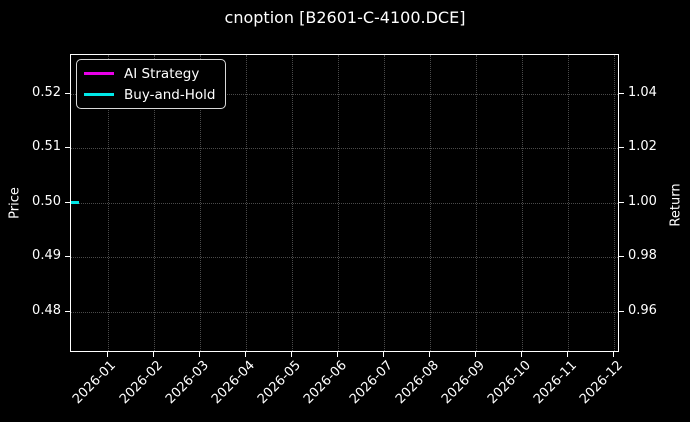 Image resolution: width=690 pixels, height=422 pixels. Describe the element at coordinates (371, 383) in the screenshot. I see `x-tick-label: 2026-07` at that location.